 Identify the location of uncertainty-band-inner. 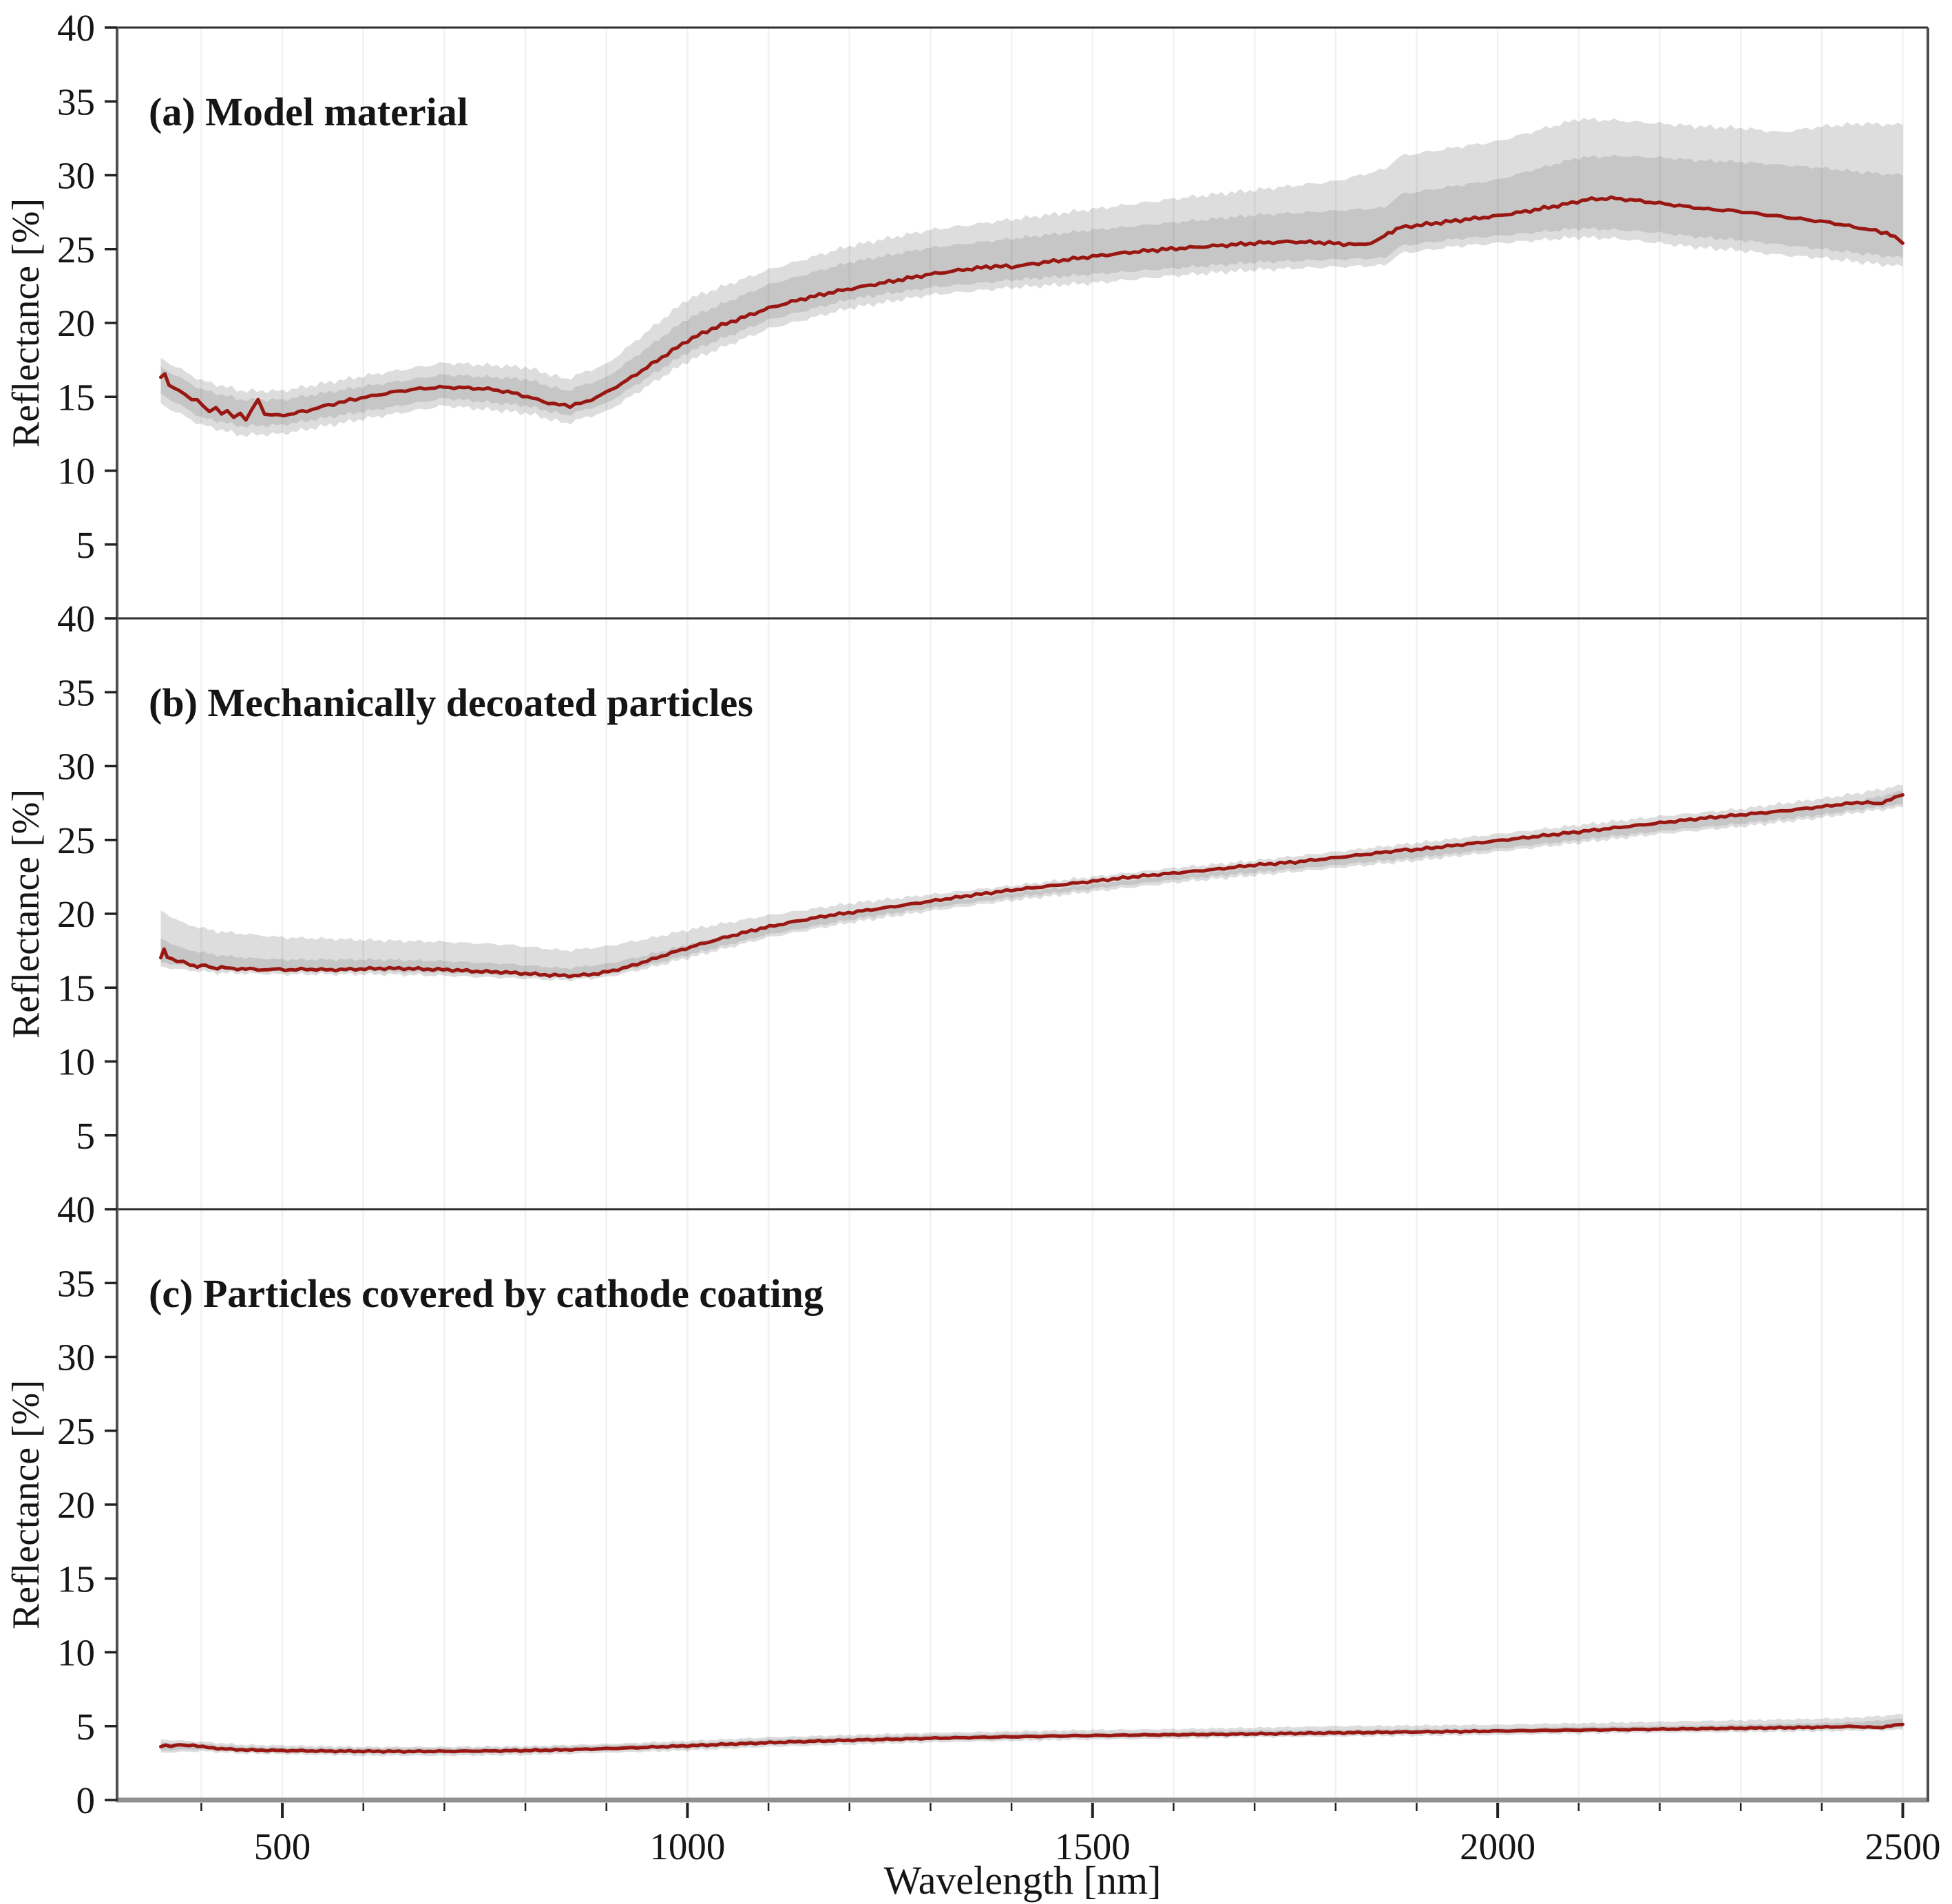
(1031, 291).